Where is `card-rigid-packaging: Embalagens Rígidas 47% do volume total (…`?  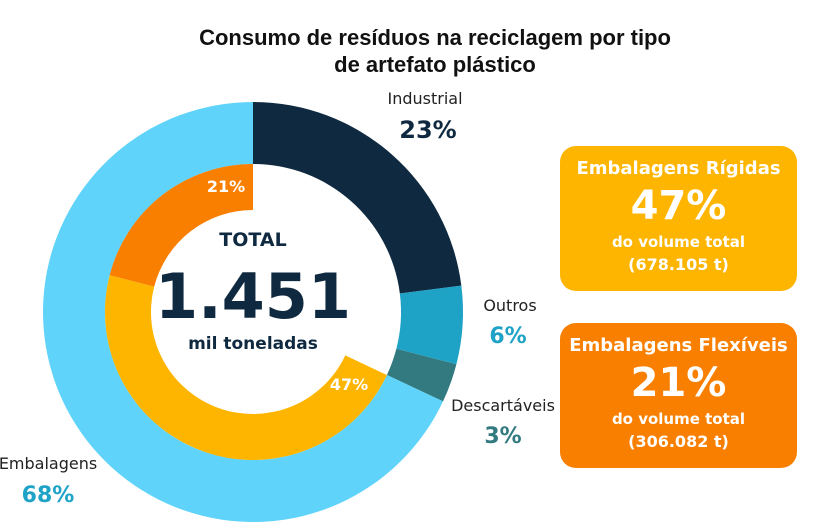 card-rigid-packaging: Embalagens Rígidas 47% do volume total (… is located at coordinates (678, 218).